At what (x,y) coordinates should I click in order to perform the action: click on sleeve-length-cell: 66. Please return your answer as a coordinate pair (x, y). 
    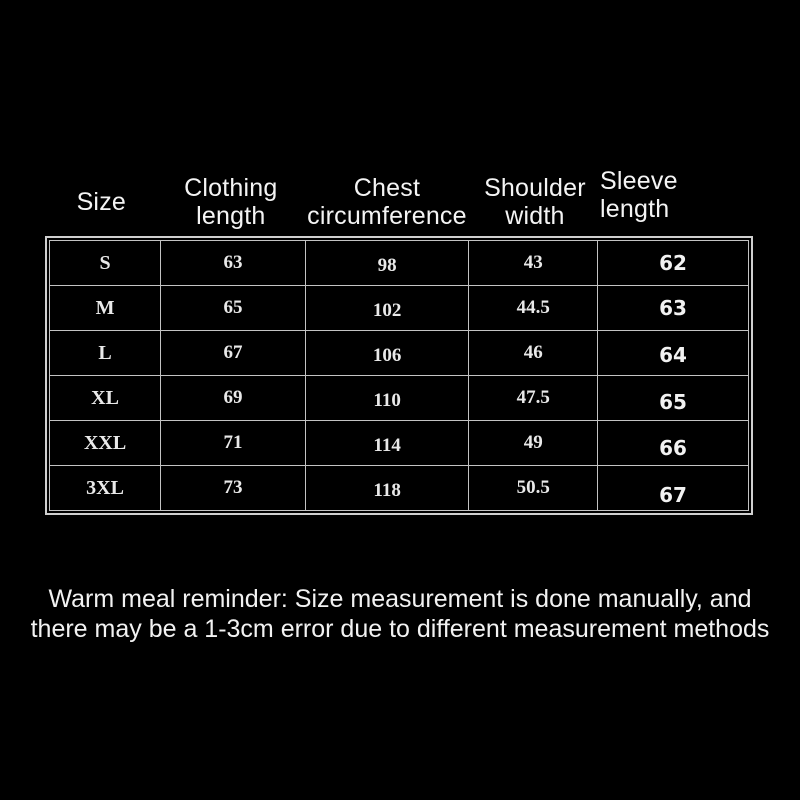
    Looking at the image, I should click on (673, 443).